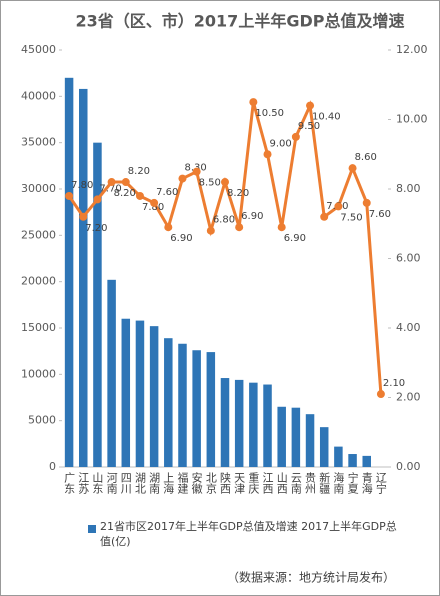 Image resolution: width=440 pixels, height=596 pixels. What do you see at coordinates (38, 49) in the screenshot?
I see `y-tick-label: 45000` at bounding box center [38, 49].